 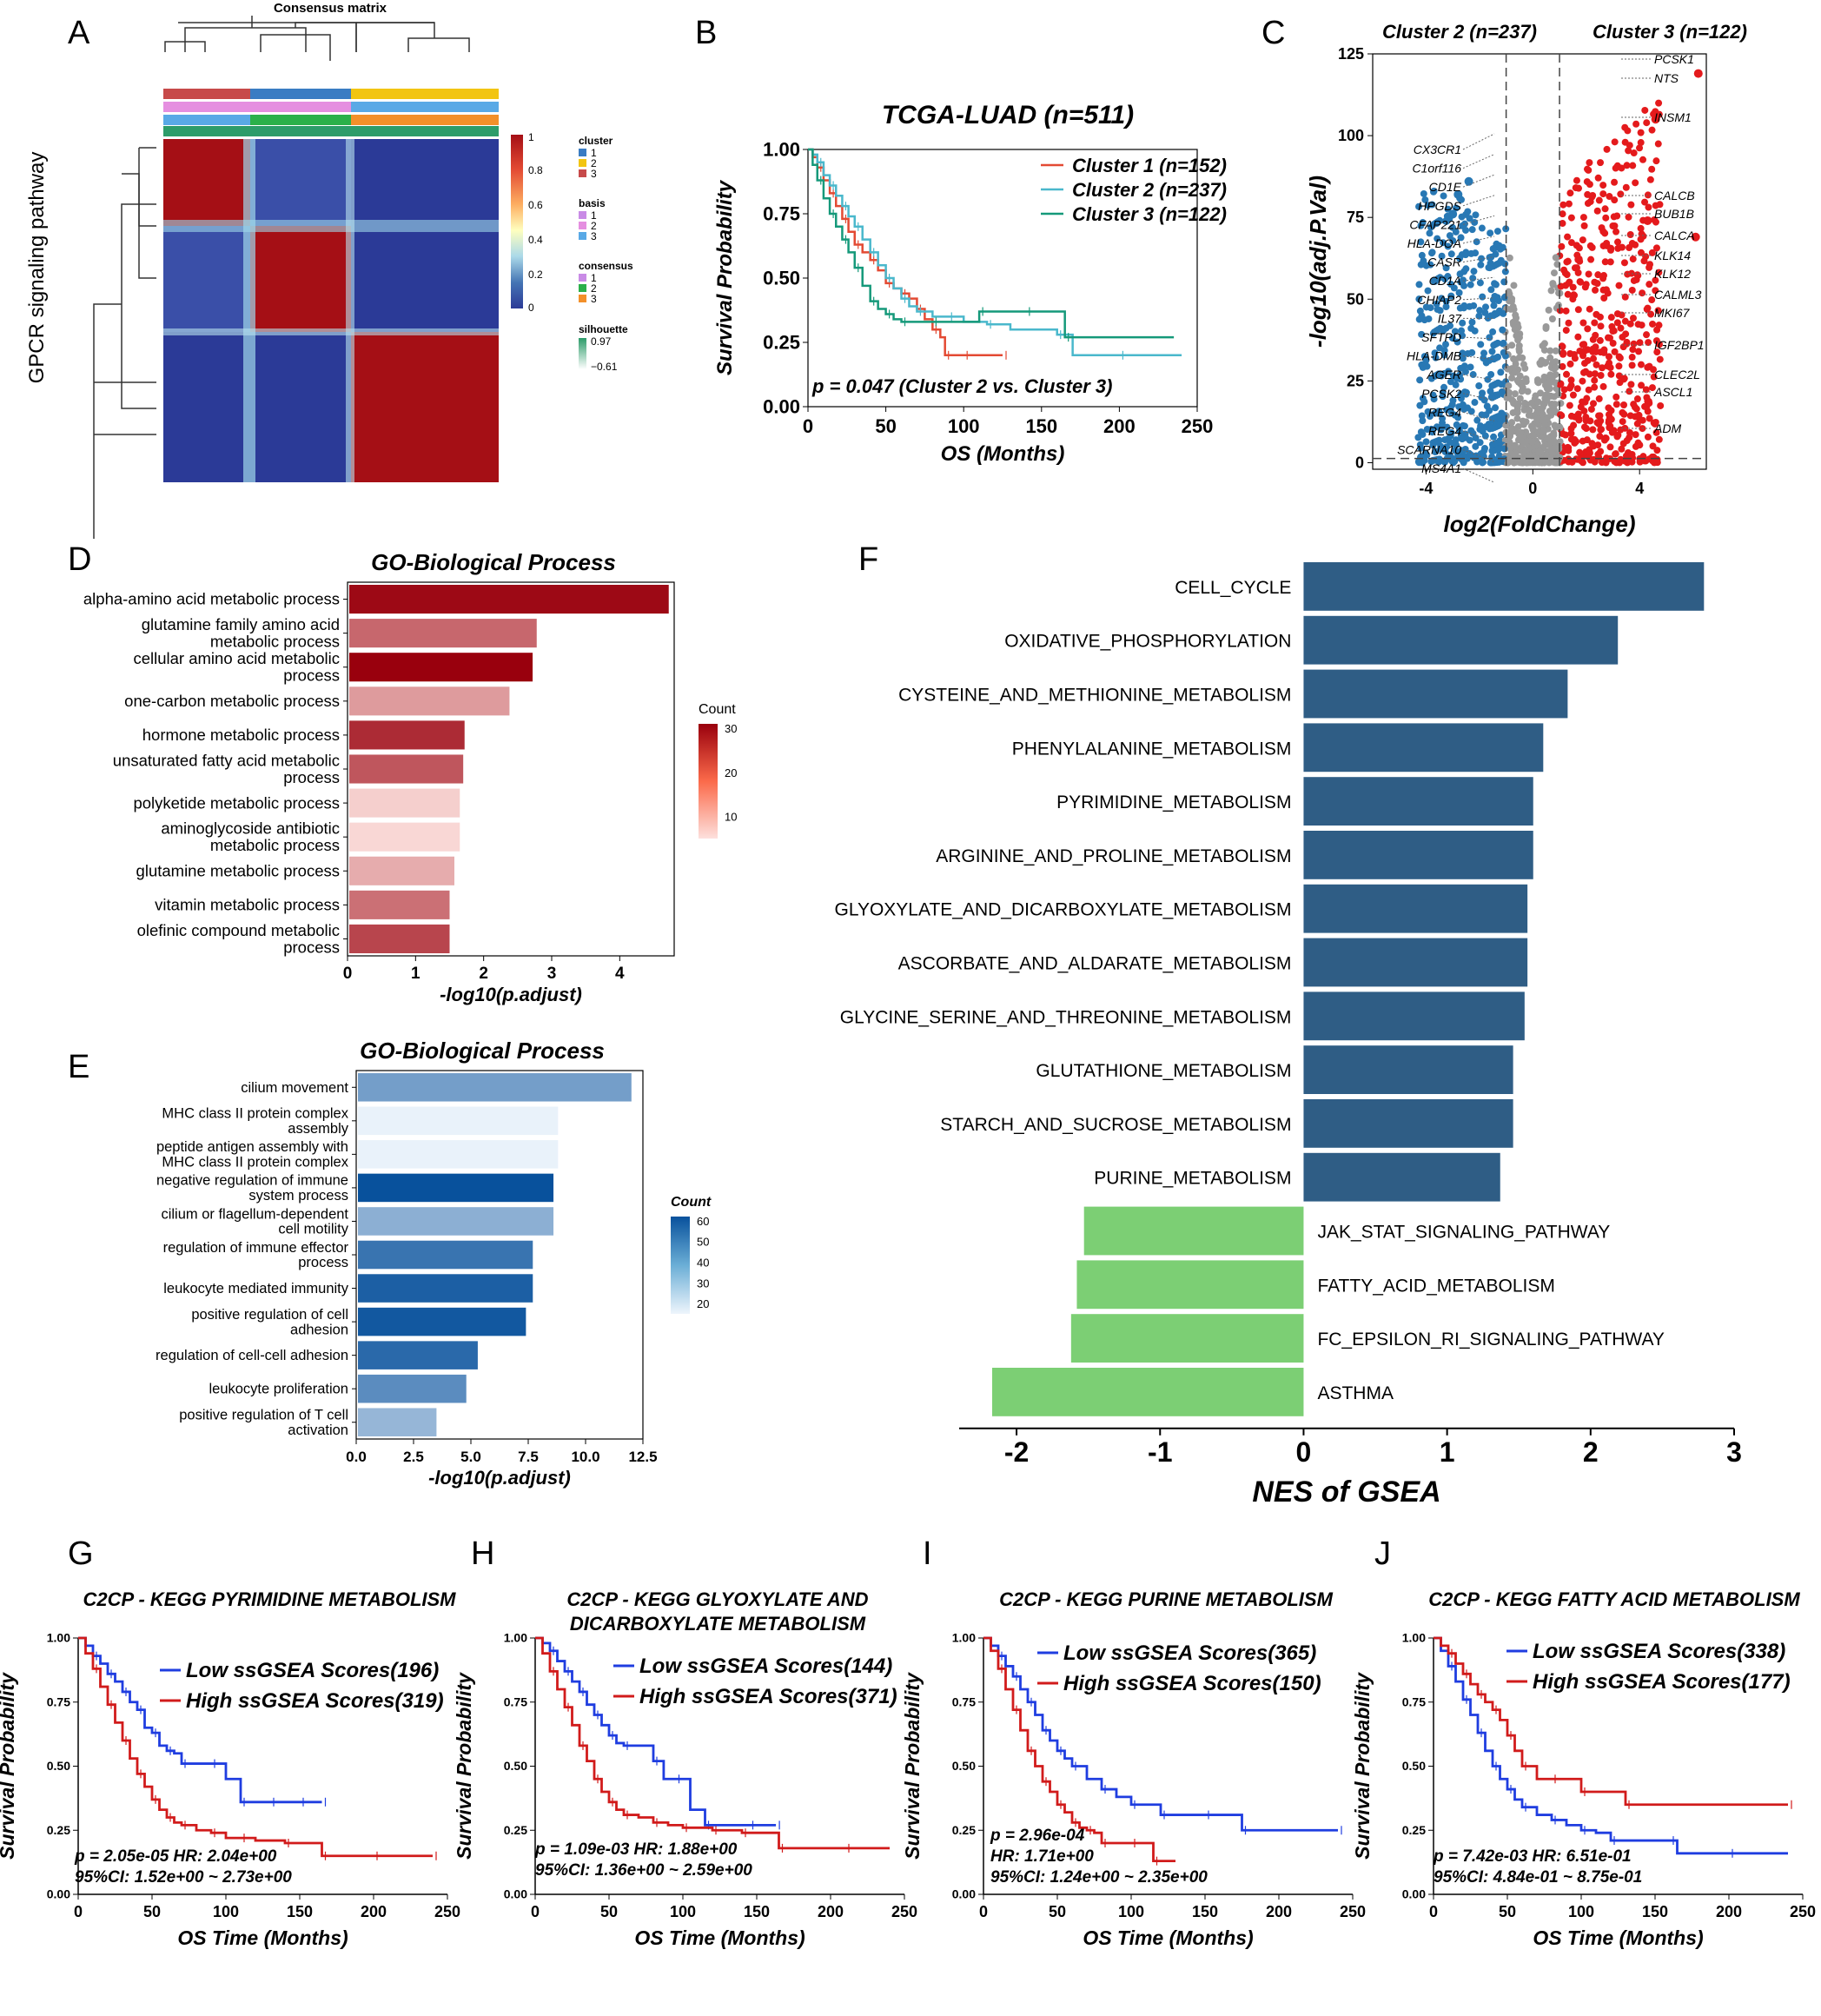 I want to click on pathway-label: FATTY_ACID_METABOLISM, so click(x=1435, y=1286).